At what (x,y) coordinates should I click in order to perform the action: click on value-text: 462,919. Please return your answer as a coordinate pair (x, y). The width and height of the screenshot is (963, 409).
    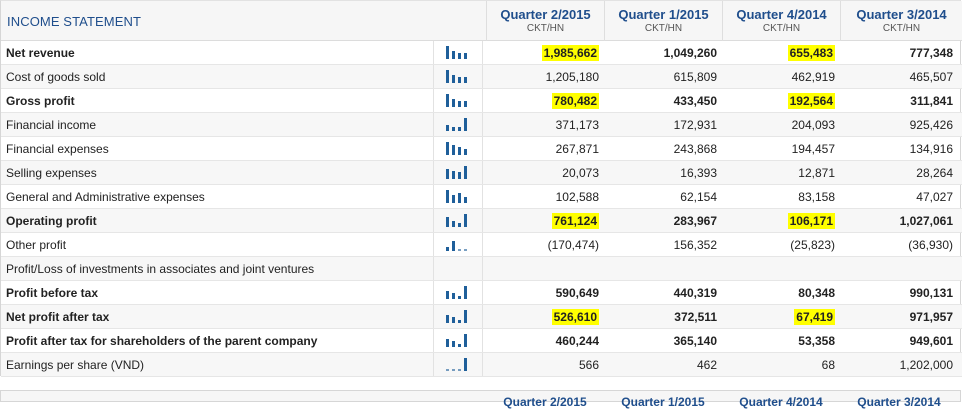
    Looking at the image, I should click on (813, 77).